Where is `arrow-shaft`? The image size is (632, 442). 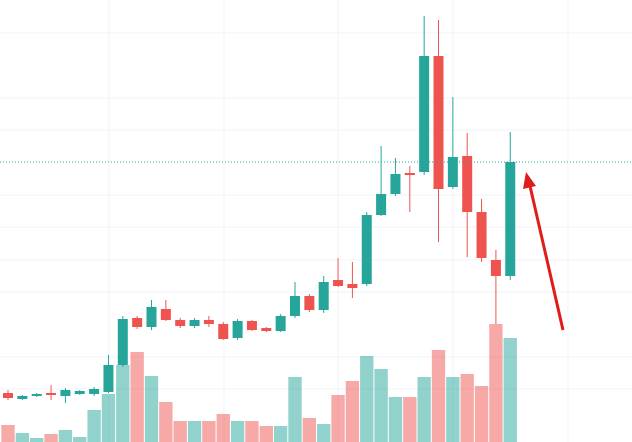 arrow-shaft is located at coordinates (546, 258).